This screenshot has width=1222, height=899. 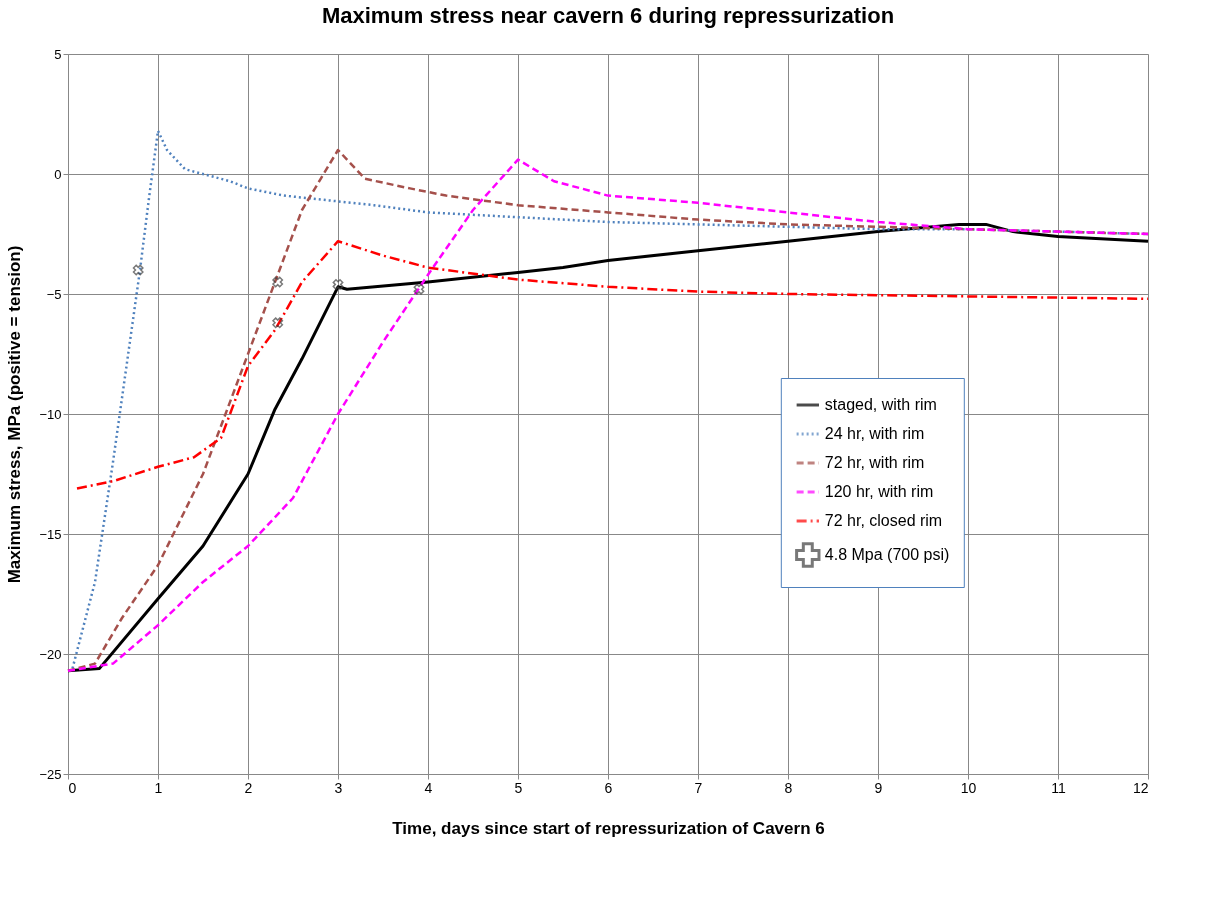 I want to click on y-tick-label: −25, so click(x=50, y=774).